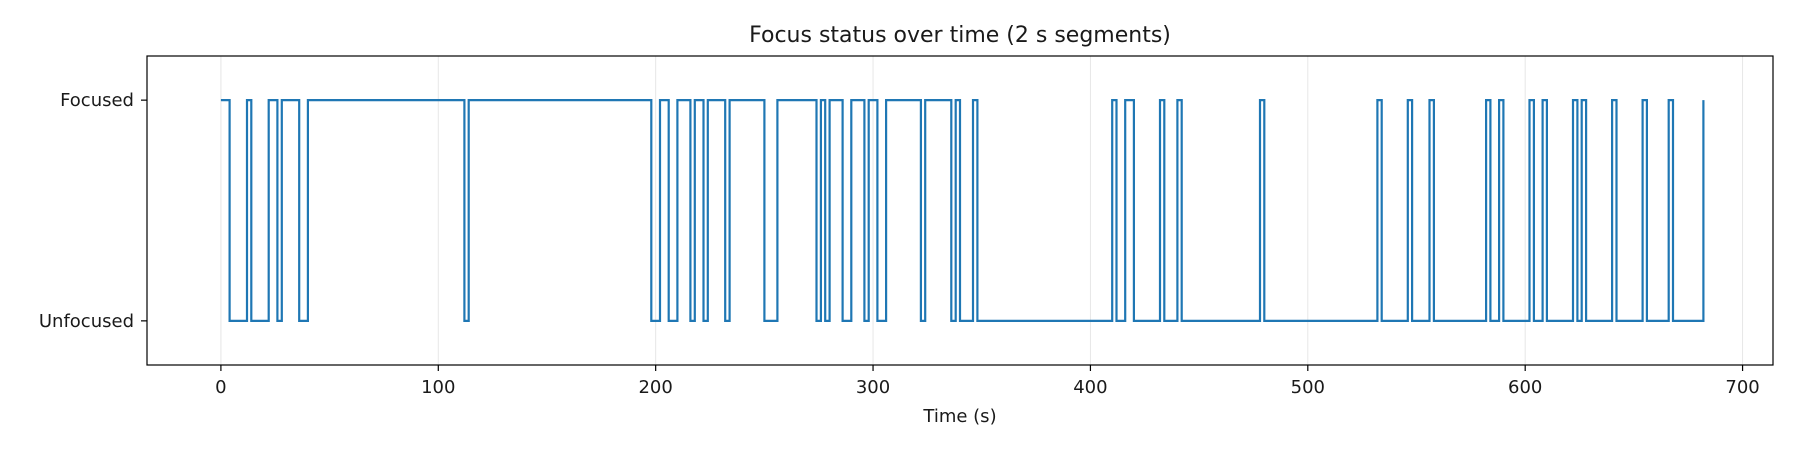 Image resolution: width=1800 pixels, height=450 pixels. What do you see at coordinates (93, 211) in the screenshot?
I see `y-axis: Unfocused Focused` at bounding box center [93, 211].